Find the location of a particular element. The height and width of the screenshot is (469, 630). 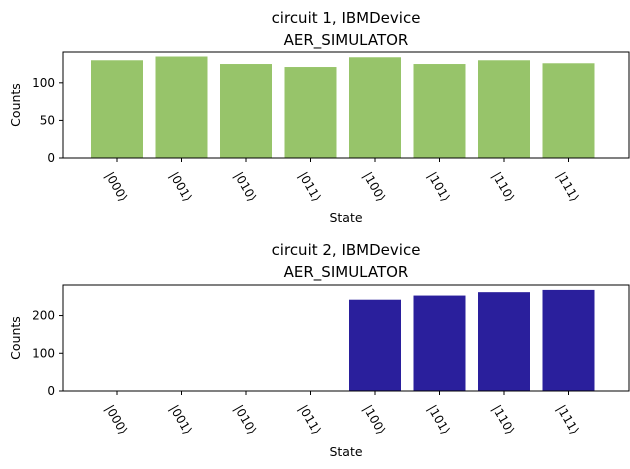

chart-2-y-tick-label-1: 100 is located at coordinates (43, 353).